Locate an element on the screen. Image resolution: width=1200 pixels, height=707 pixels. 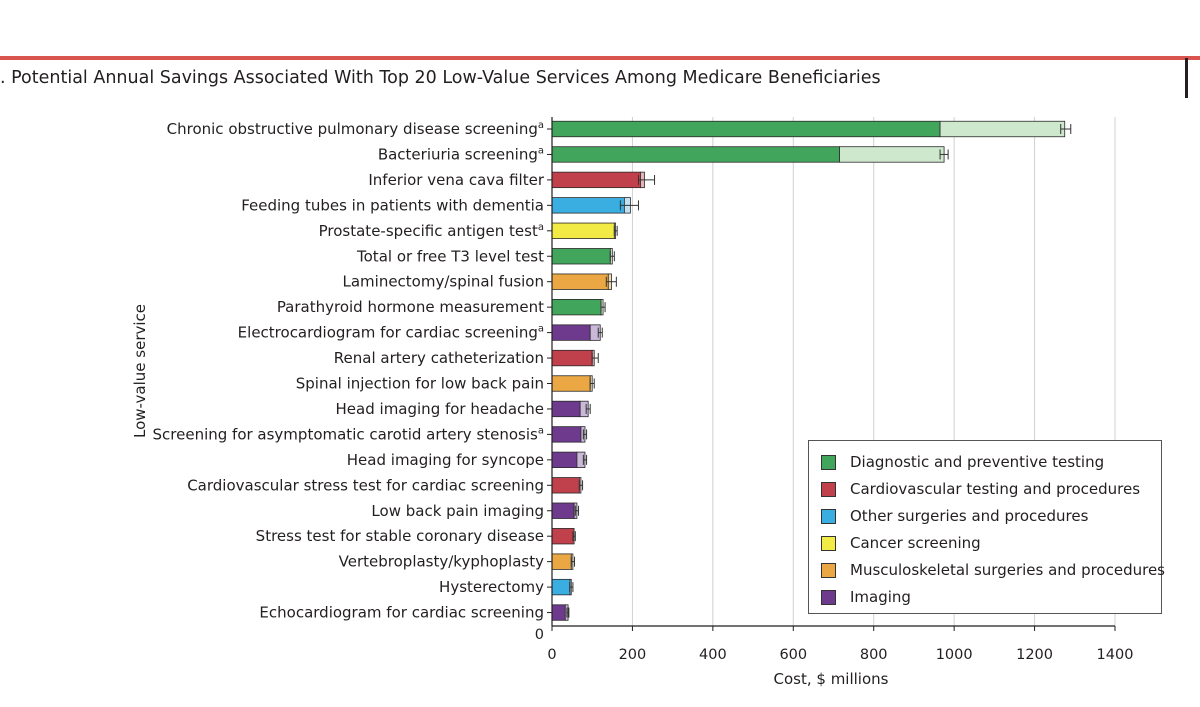
legend-item: Cancer screening is located at coordinates (901, 543).